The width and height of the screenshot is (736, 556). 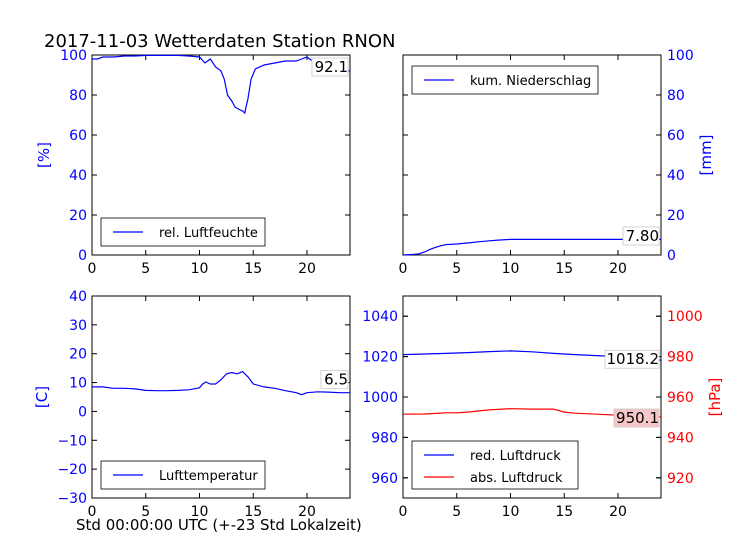 I want to click on humidity-current-value-box, so click(x=330, y=67).